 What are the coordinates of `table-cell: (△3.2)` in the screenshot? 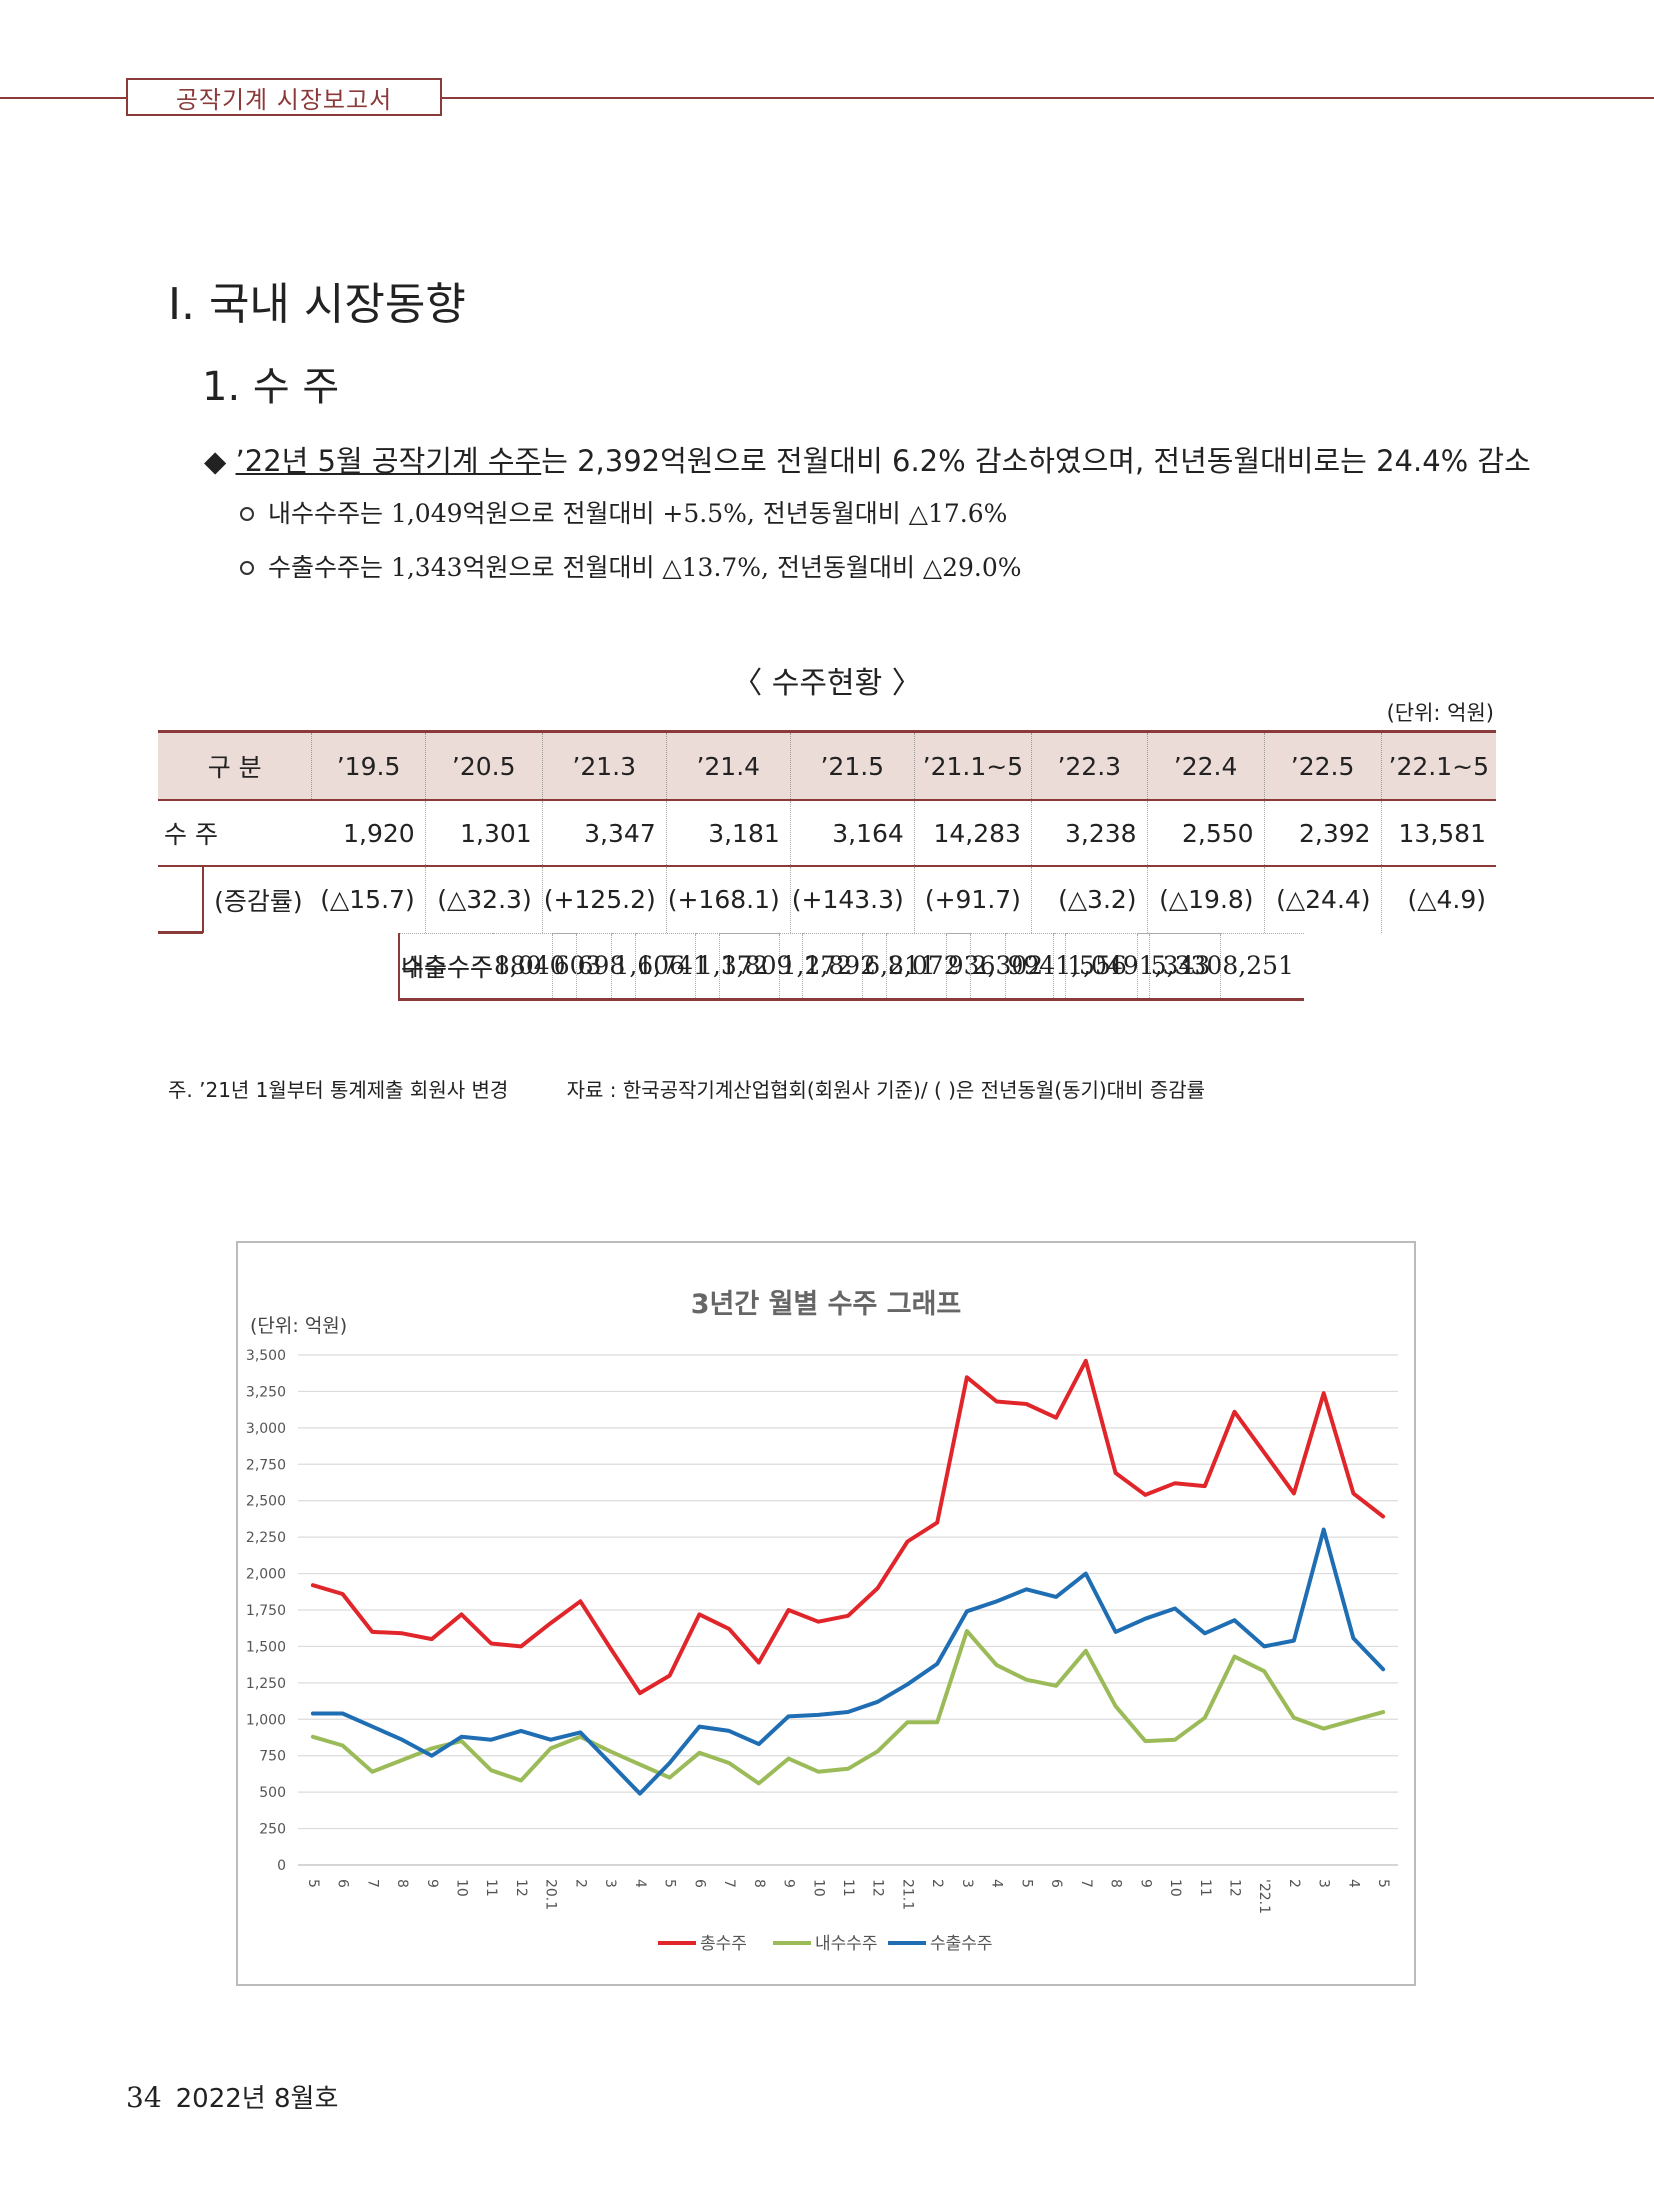 It's located at (1089, 899).